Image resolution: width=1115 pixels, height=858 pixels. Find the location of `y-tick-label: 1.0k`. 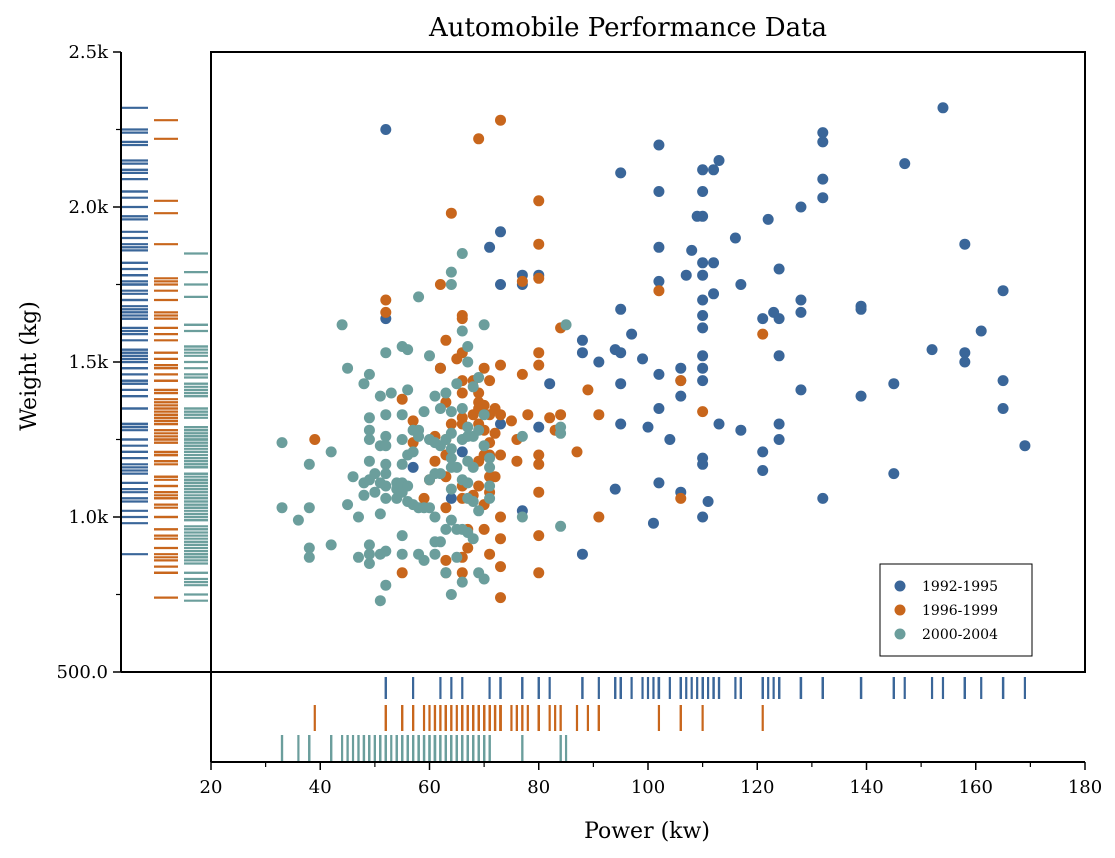

y-tick-label: 1.0k is located at coordinates (88, 517).